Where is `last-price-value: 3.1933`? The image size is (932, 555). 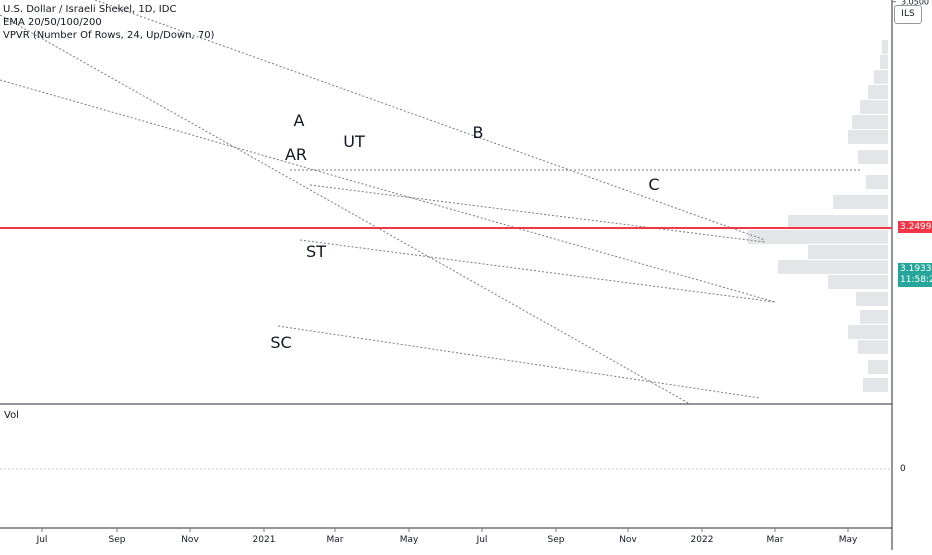
last-price-value: 3.1933 is located at coordinates (916, 269).